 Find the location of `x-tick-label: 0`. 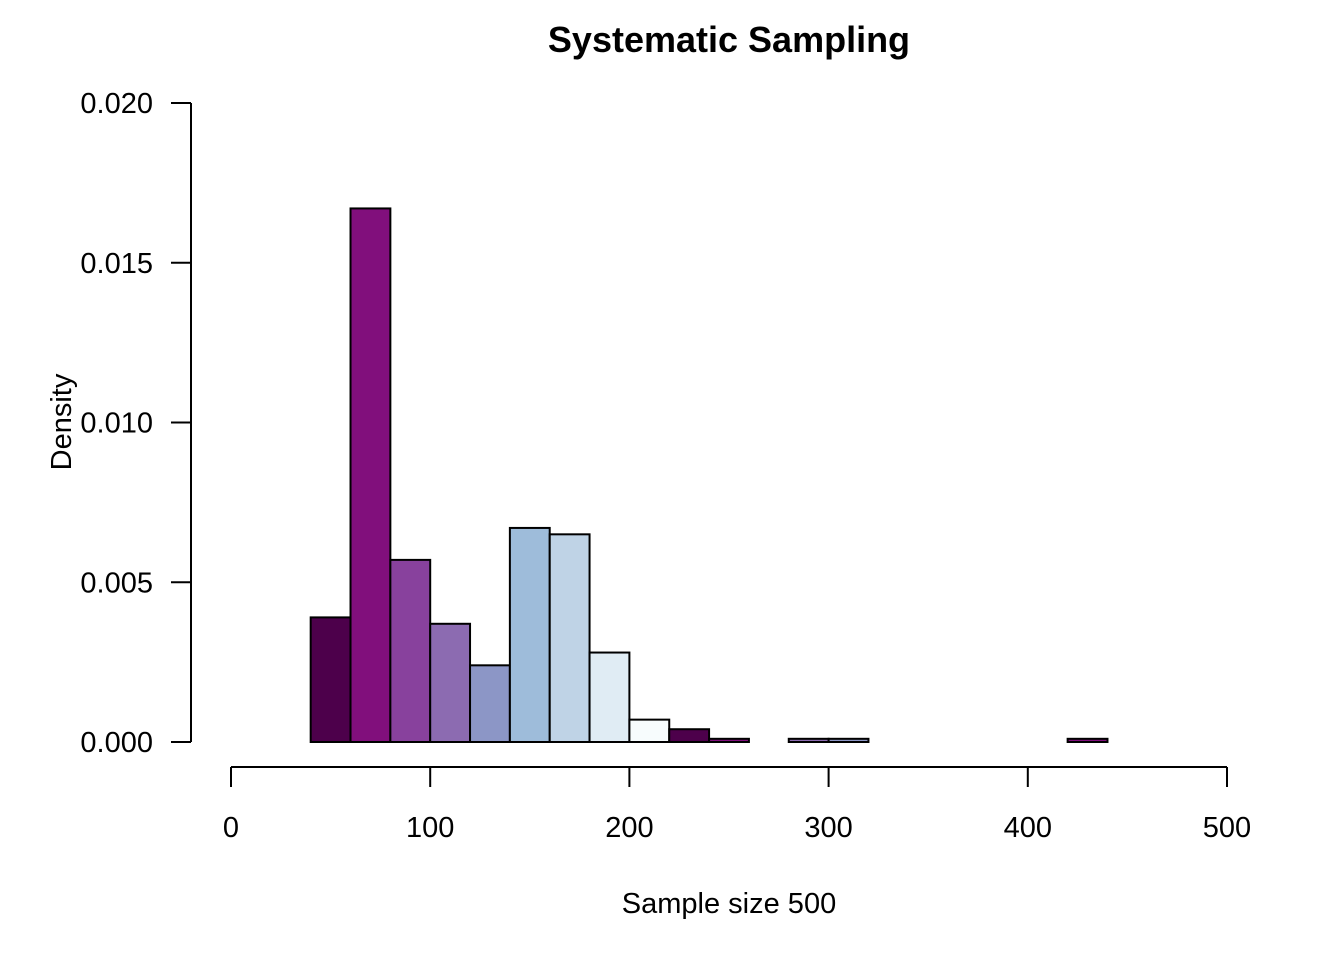

x-tick-label: 0 is located at coordinates (231, 828).